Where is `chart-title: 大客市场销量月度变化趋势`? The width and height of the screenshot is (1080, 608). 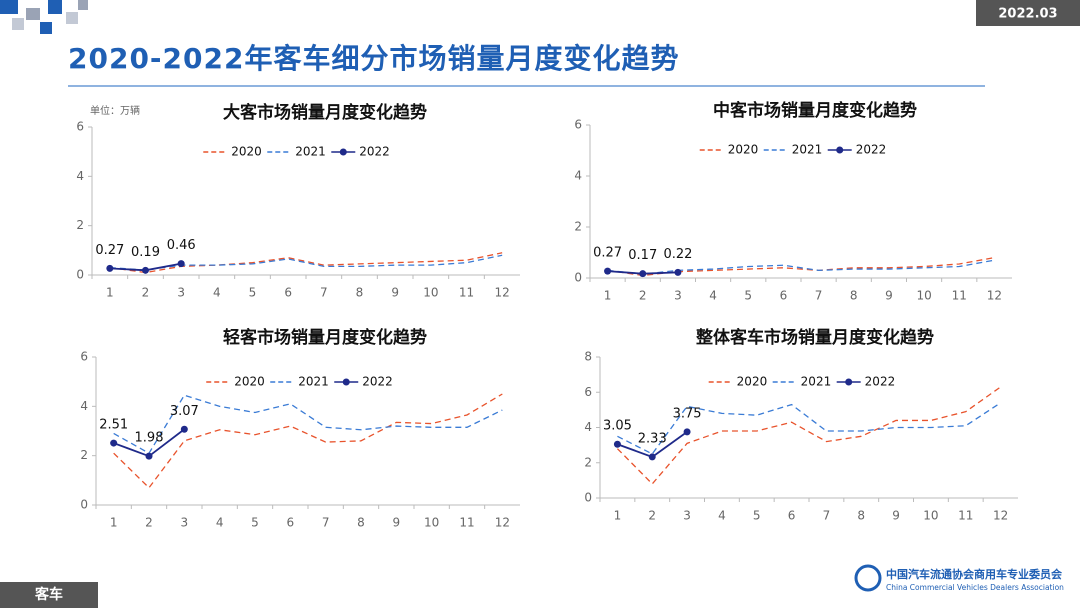
chart-title: 大客市场销量月度变化趋势 is located at coordinates (325, 112).